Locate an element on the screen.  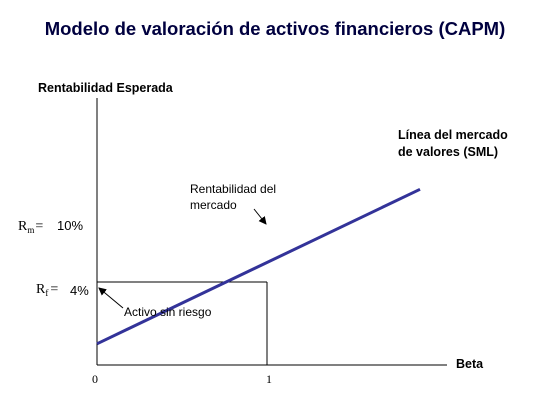
market-annotation-line-1: Rentabilidad del is located at coordinates (233, 189).